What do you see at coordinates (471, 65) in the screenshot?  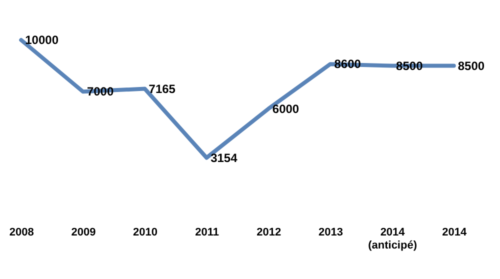 I see `data-label: 8500` at bounding box center [471, 65].